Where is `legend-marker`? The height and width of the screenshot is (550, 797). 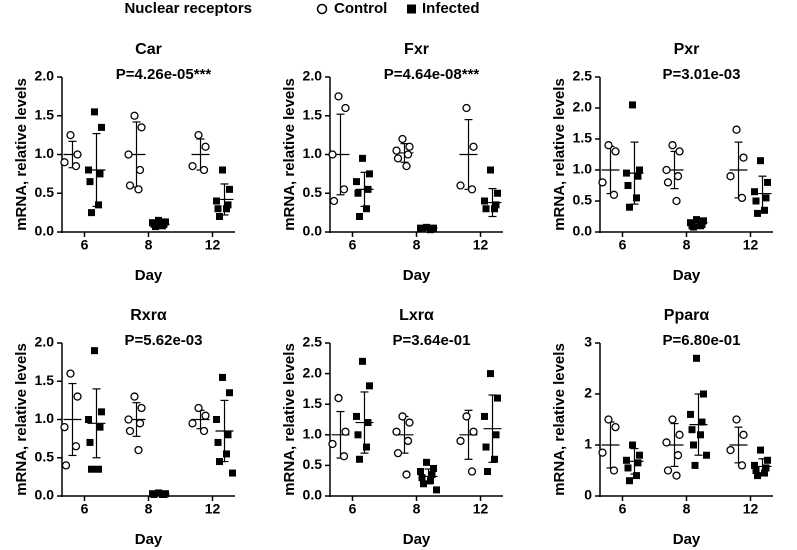
legend-marker is located at coordinates (322, 9).